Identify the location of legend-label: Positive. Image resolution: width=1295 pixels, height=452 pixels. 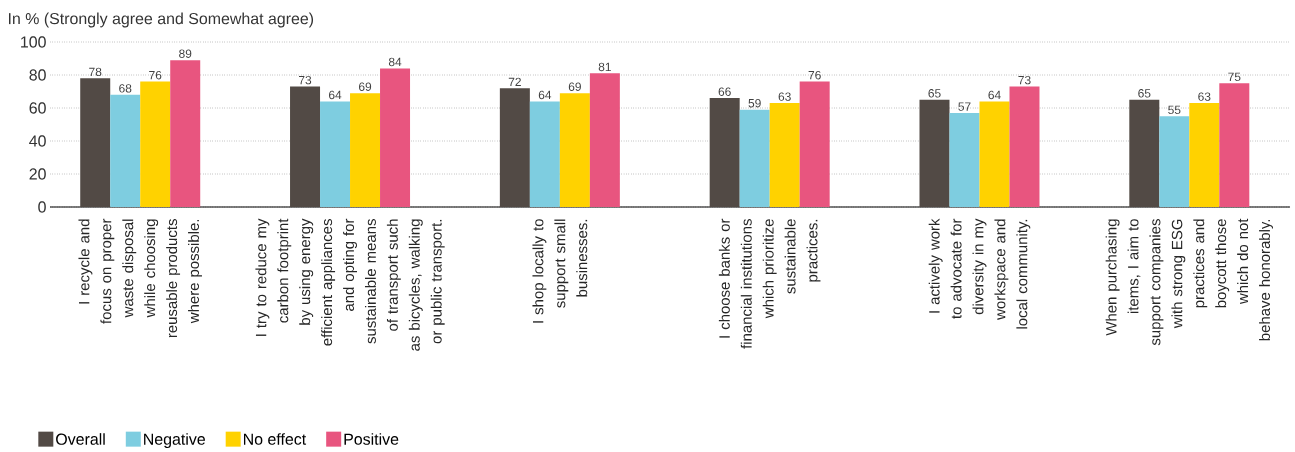
(371, 439).